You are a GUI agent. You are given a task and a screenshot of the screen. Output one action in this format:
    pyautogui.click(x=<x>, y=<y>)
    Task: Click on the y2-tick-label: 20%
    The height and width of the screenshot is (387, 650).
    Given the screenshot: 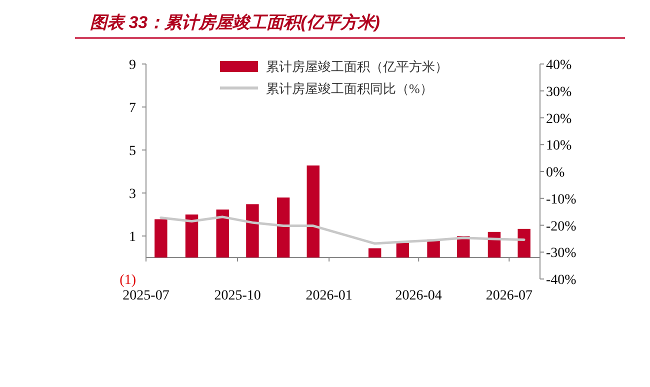 What is the action you would take?
    pyautogui.click(x=559, y=119)
    